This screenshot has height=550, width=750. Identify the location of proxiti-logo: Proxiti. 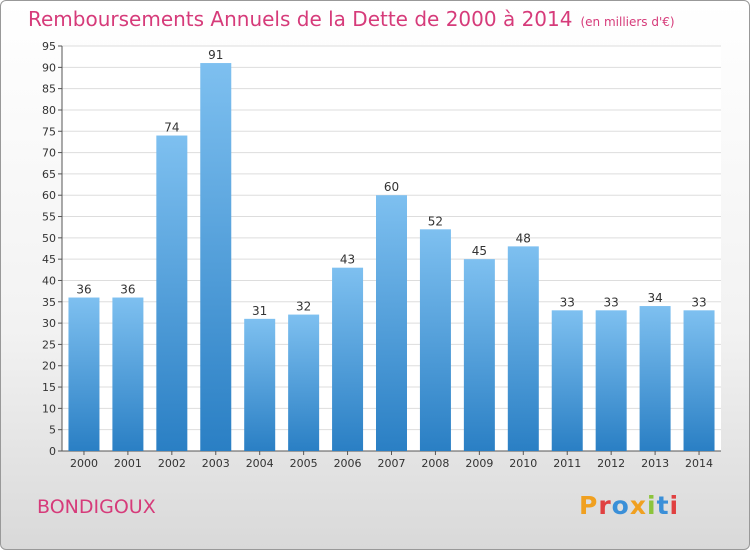
(629, 505).